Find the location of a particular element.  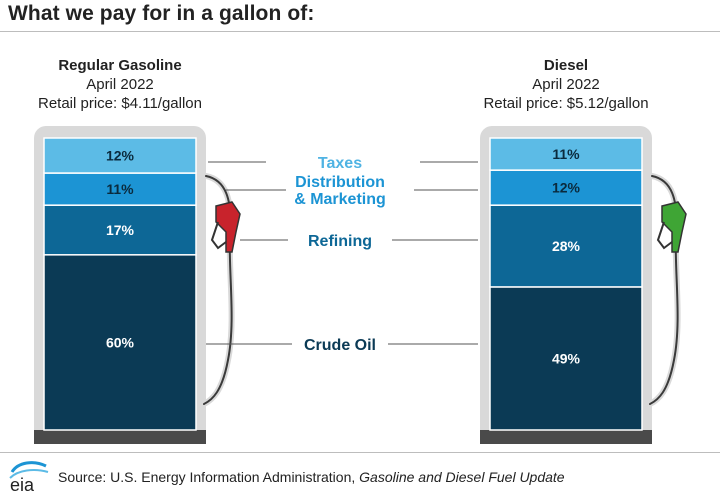

svg-text: eia is located at coordinates (22, 484).